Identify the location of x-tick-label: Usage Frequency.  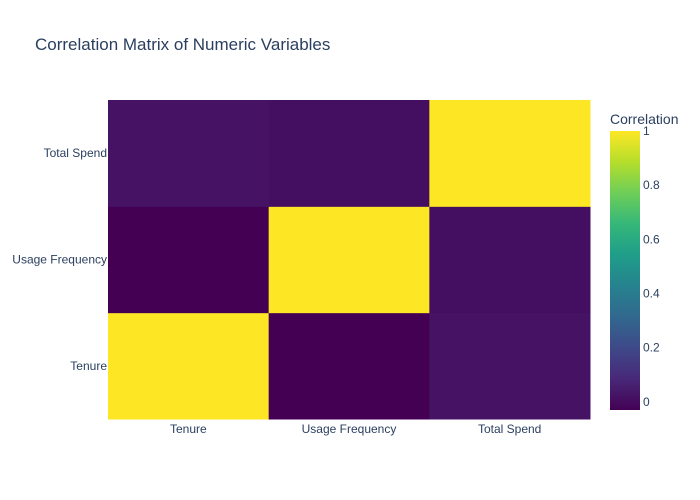
(349, 429).